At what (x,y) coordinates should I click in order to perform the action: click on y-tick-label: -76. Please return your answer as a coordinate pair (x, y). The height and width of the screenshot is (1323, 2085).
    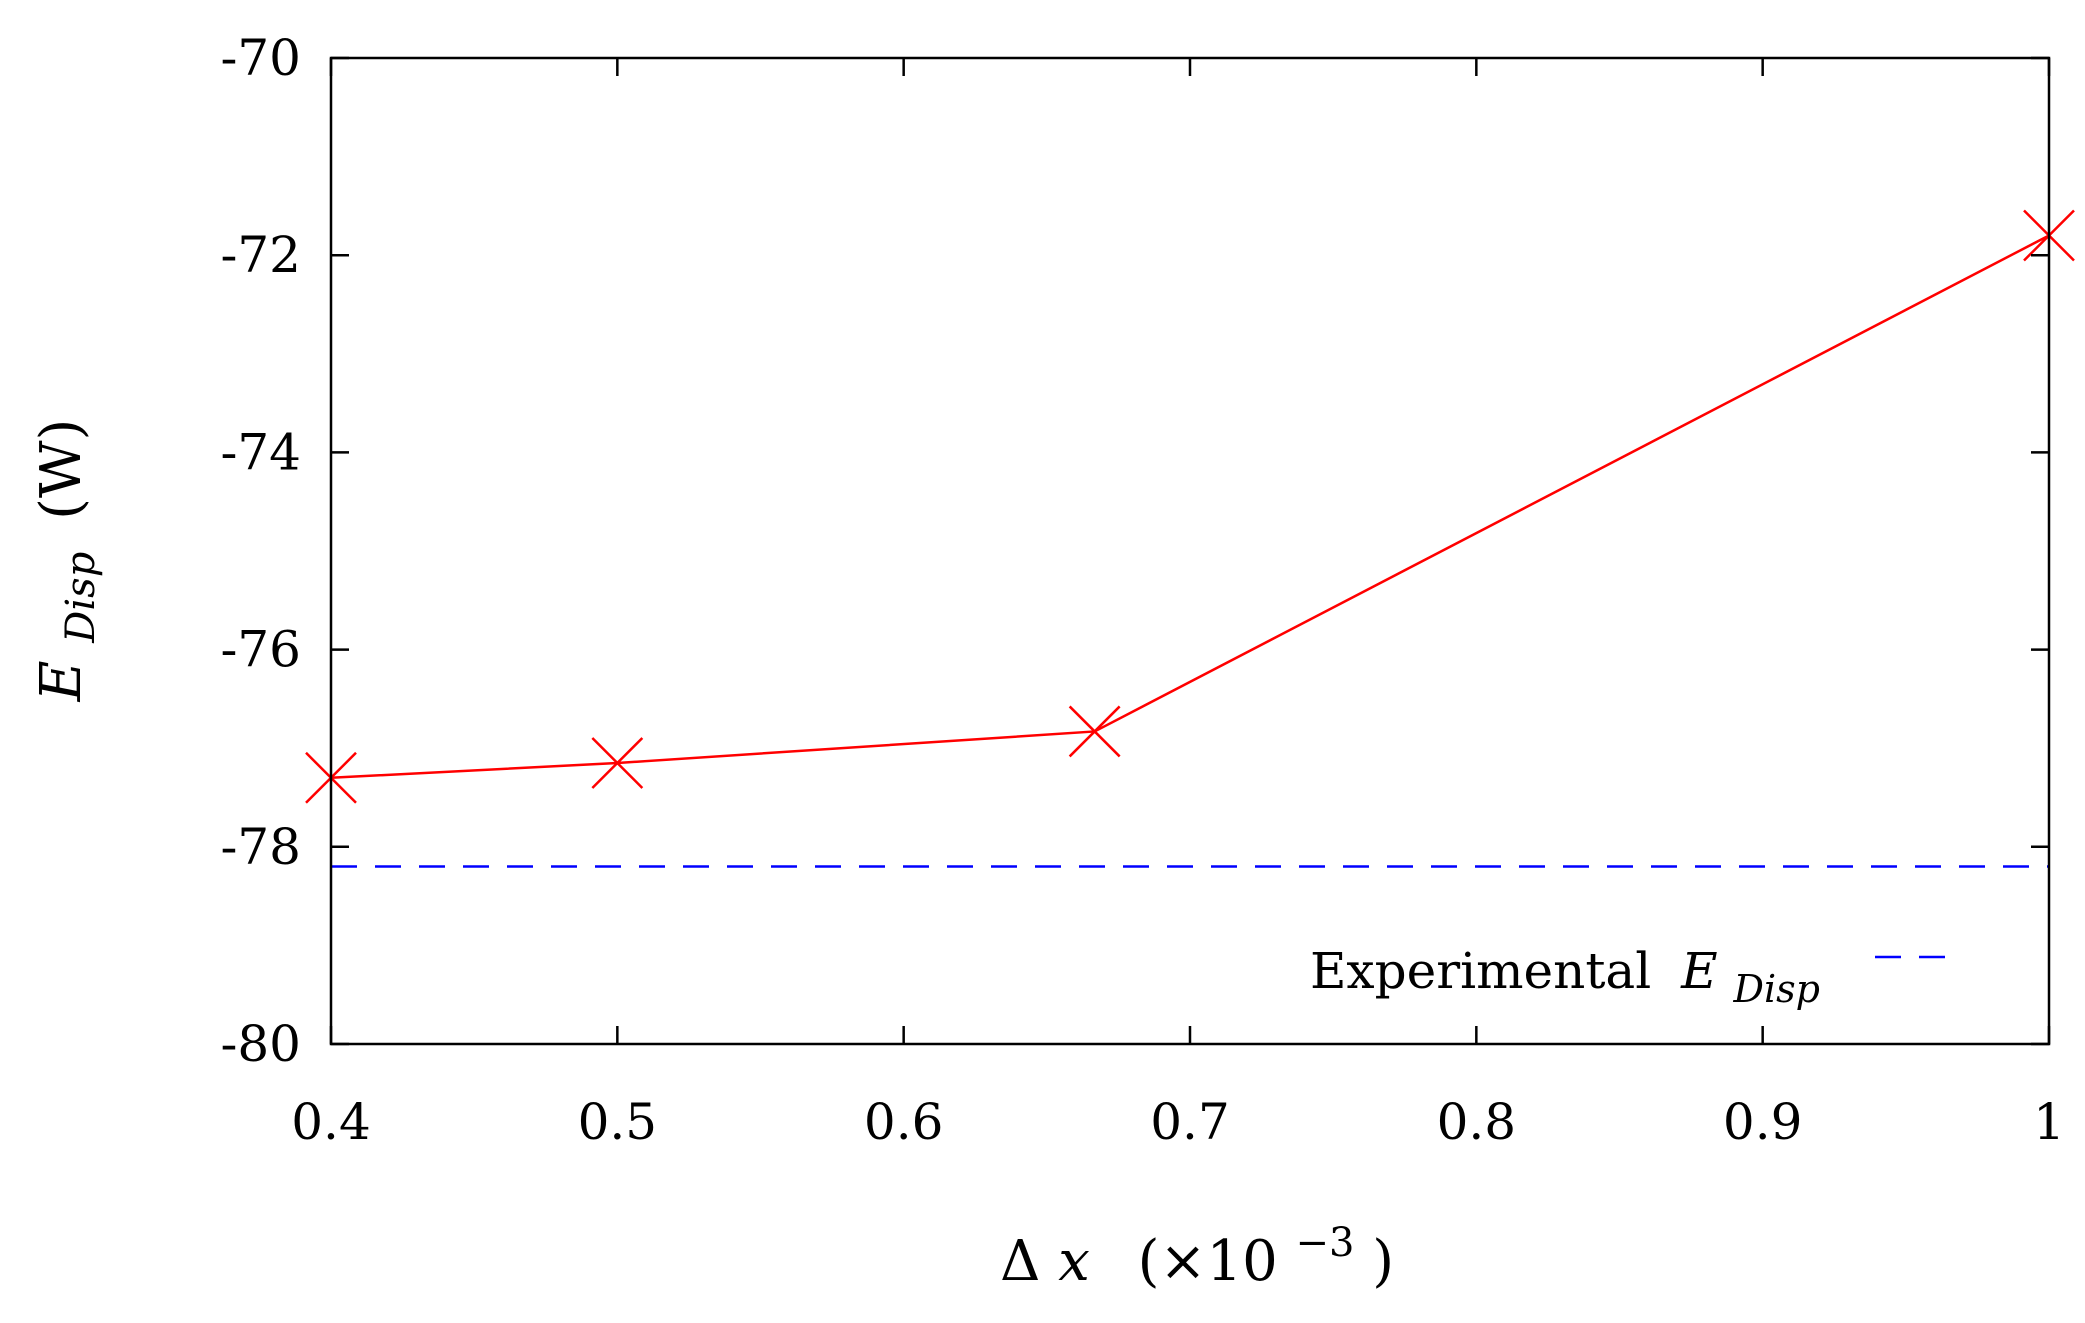
    Looking at the image, I should click on (260, 650).